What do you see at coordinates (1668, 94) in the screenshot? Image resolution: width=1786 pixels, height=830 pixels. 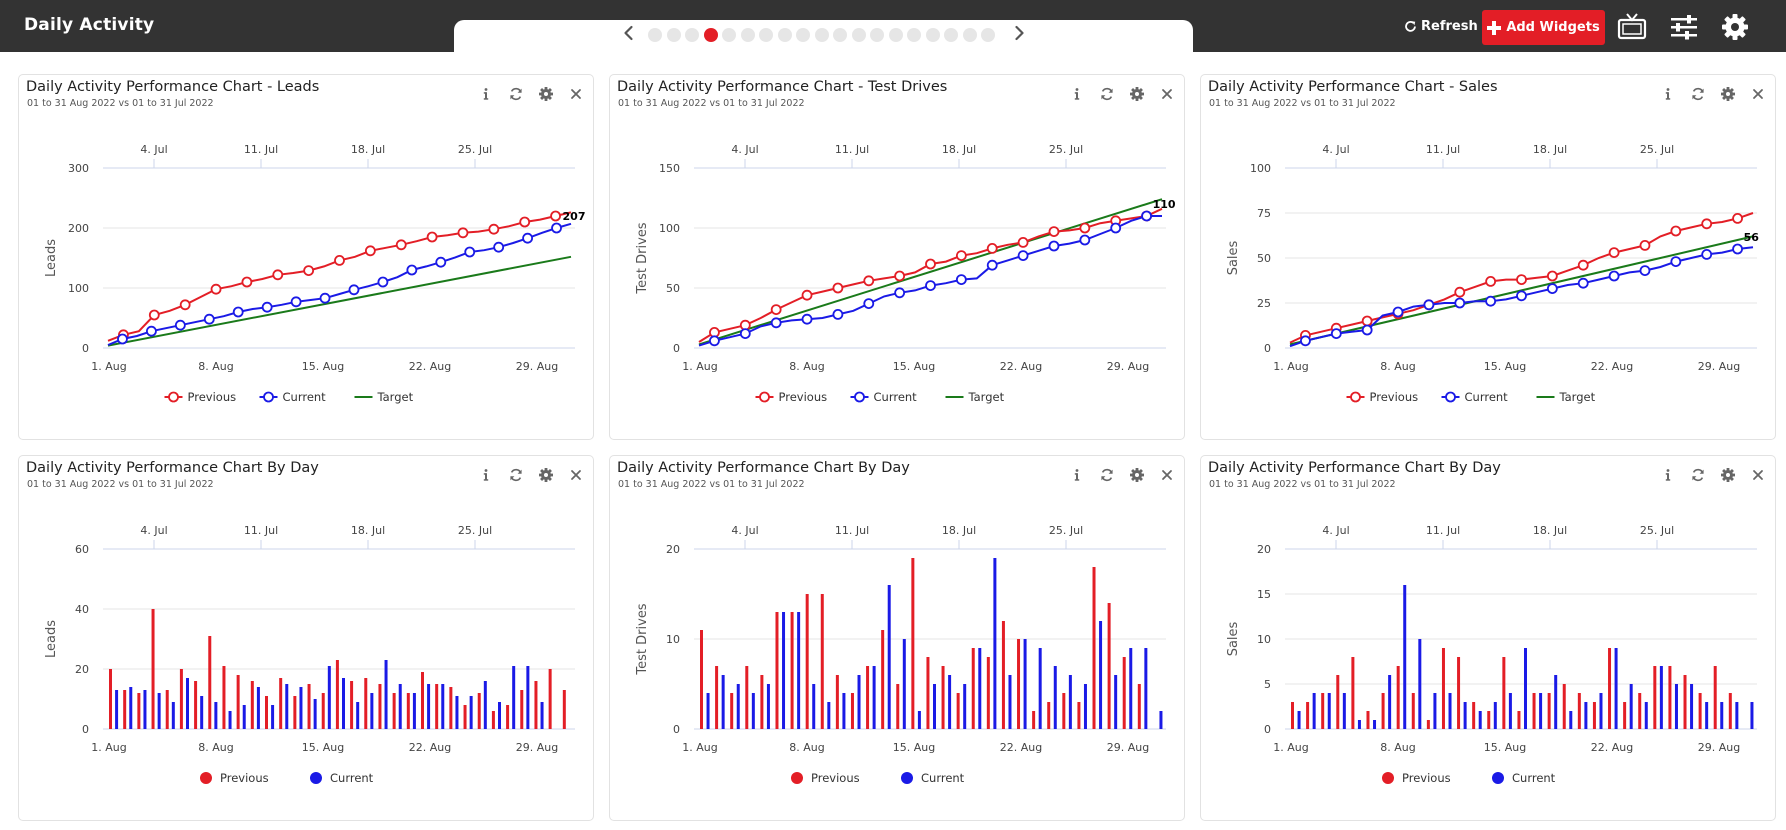 I see `info-icon` at bounding box center [1668, 94].